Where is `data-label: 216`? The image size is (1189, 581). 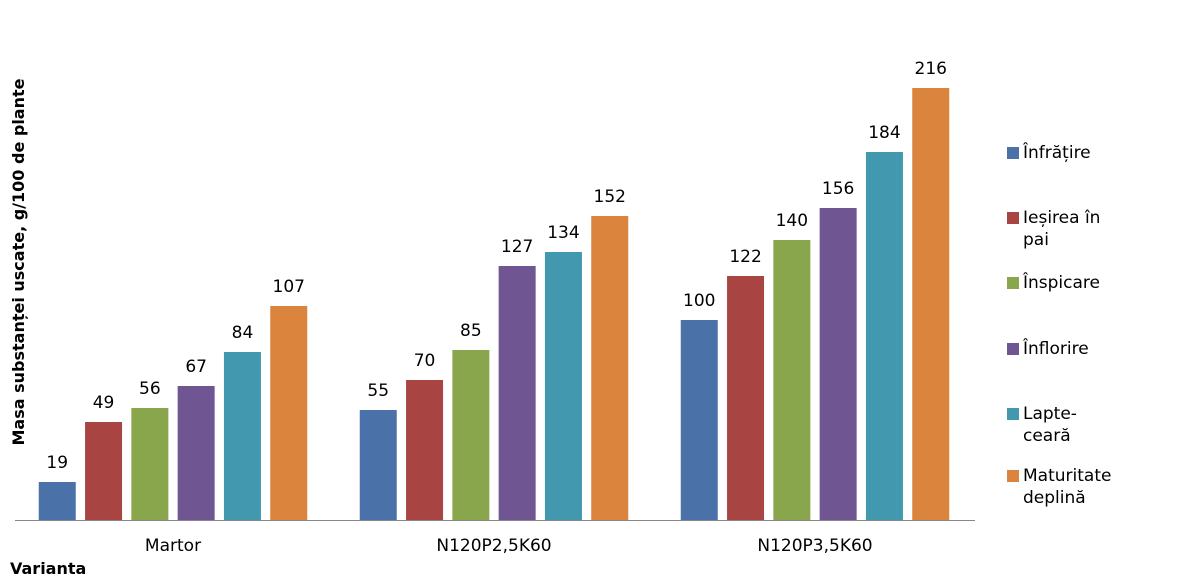 data-label: 216 is located at coordinates (931, 69).